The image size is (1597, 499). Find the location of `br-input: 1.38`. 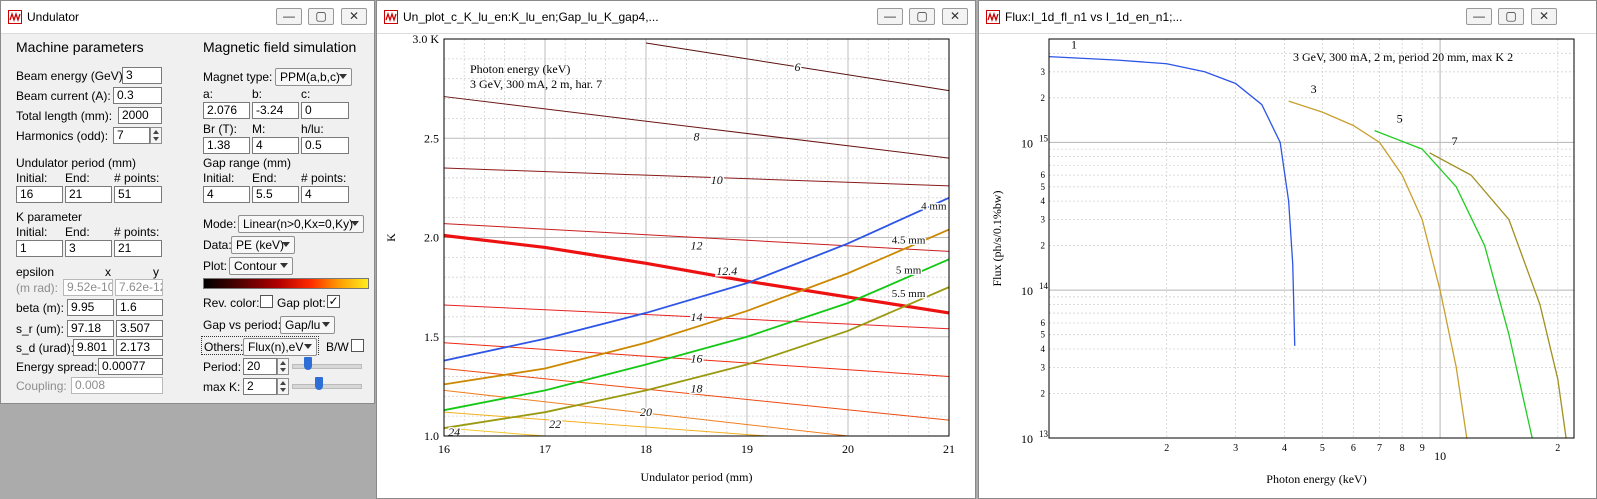

br-input: 1.38 is located at coordinates (226, 145).